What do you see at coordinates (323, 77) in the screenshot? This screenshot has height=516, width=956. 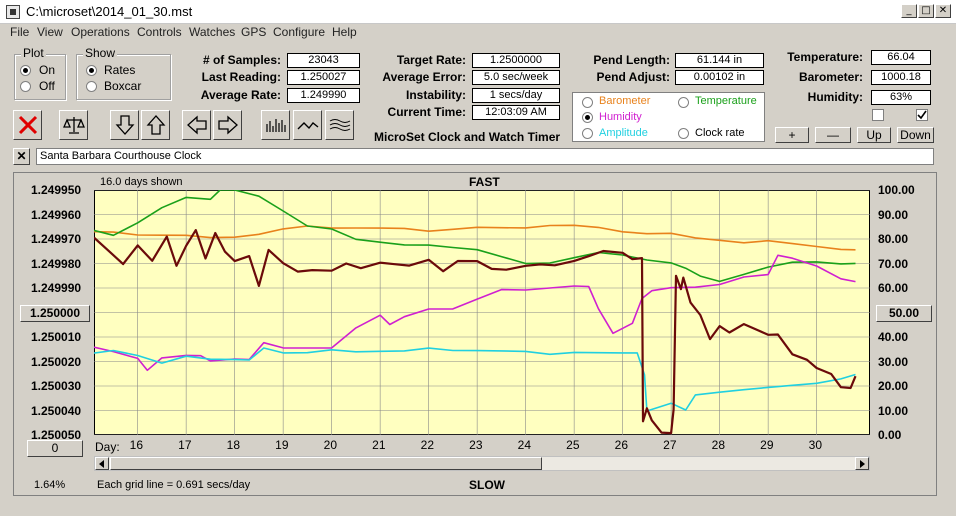 I see `last-reading-field: 1.250027` at bounding box center [323, 77].